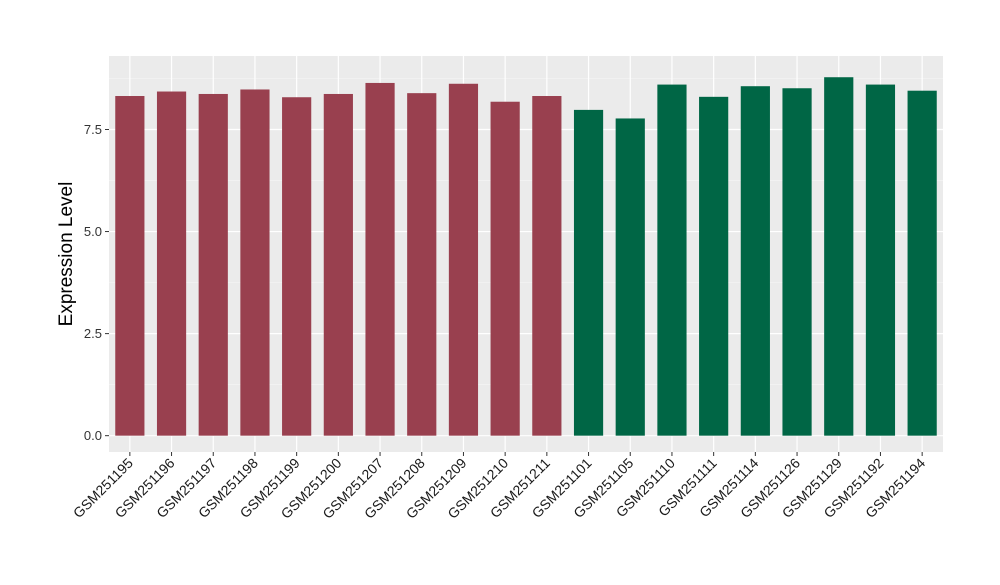 The width and height of the screenshot is (1000, 585). What do you see at coordinates (547, 266) in the screenshot?
I see `bar-gsm251211` at bounding box center [547, 266].